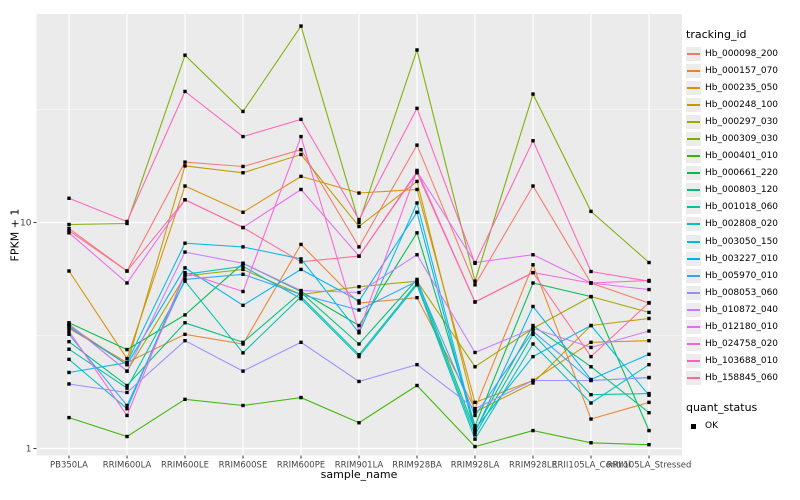  What do you see at coordinates (742, 87) in the screenshot?
I see `legend-item-label: Hb_000235_050` at bounding box center [742, 87].